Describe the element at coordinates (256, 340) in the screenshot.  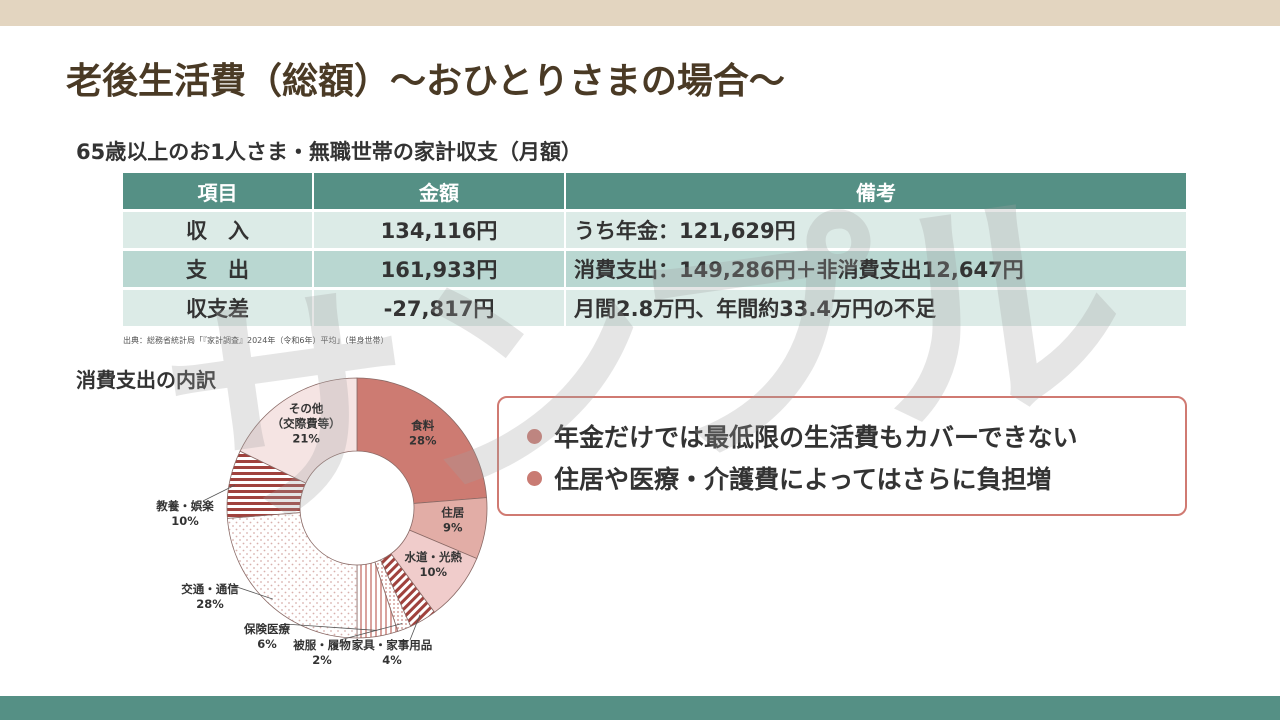
I see `source-note: 出典：総務省統計局「『家計調査』2024年（令和6年）平均」（単身世帯）` at that location.